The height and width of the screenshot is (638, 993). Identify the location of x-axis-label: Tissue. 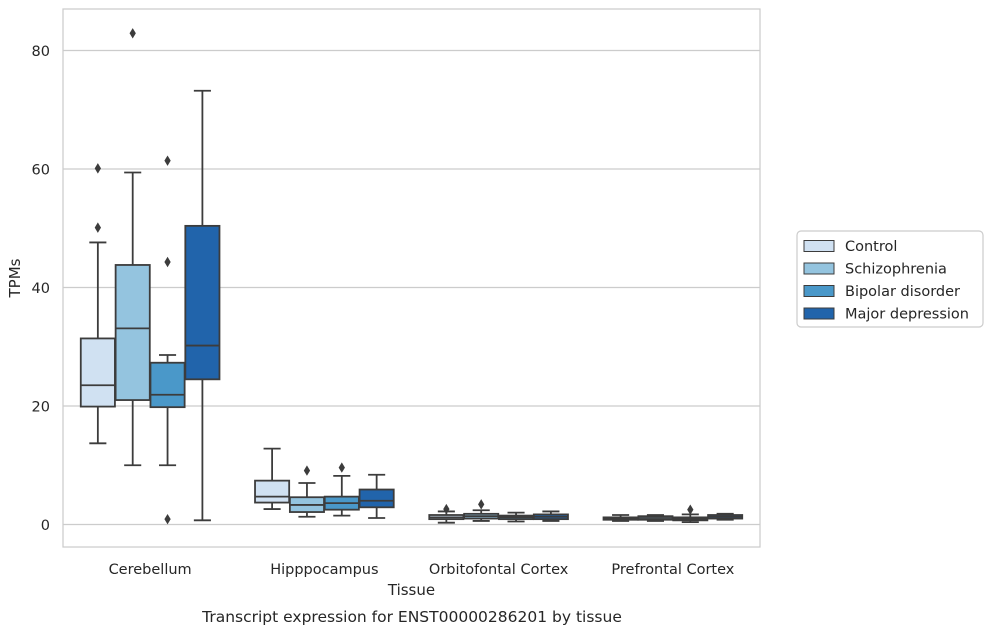
(411, 590).